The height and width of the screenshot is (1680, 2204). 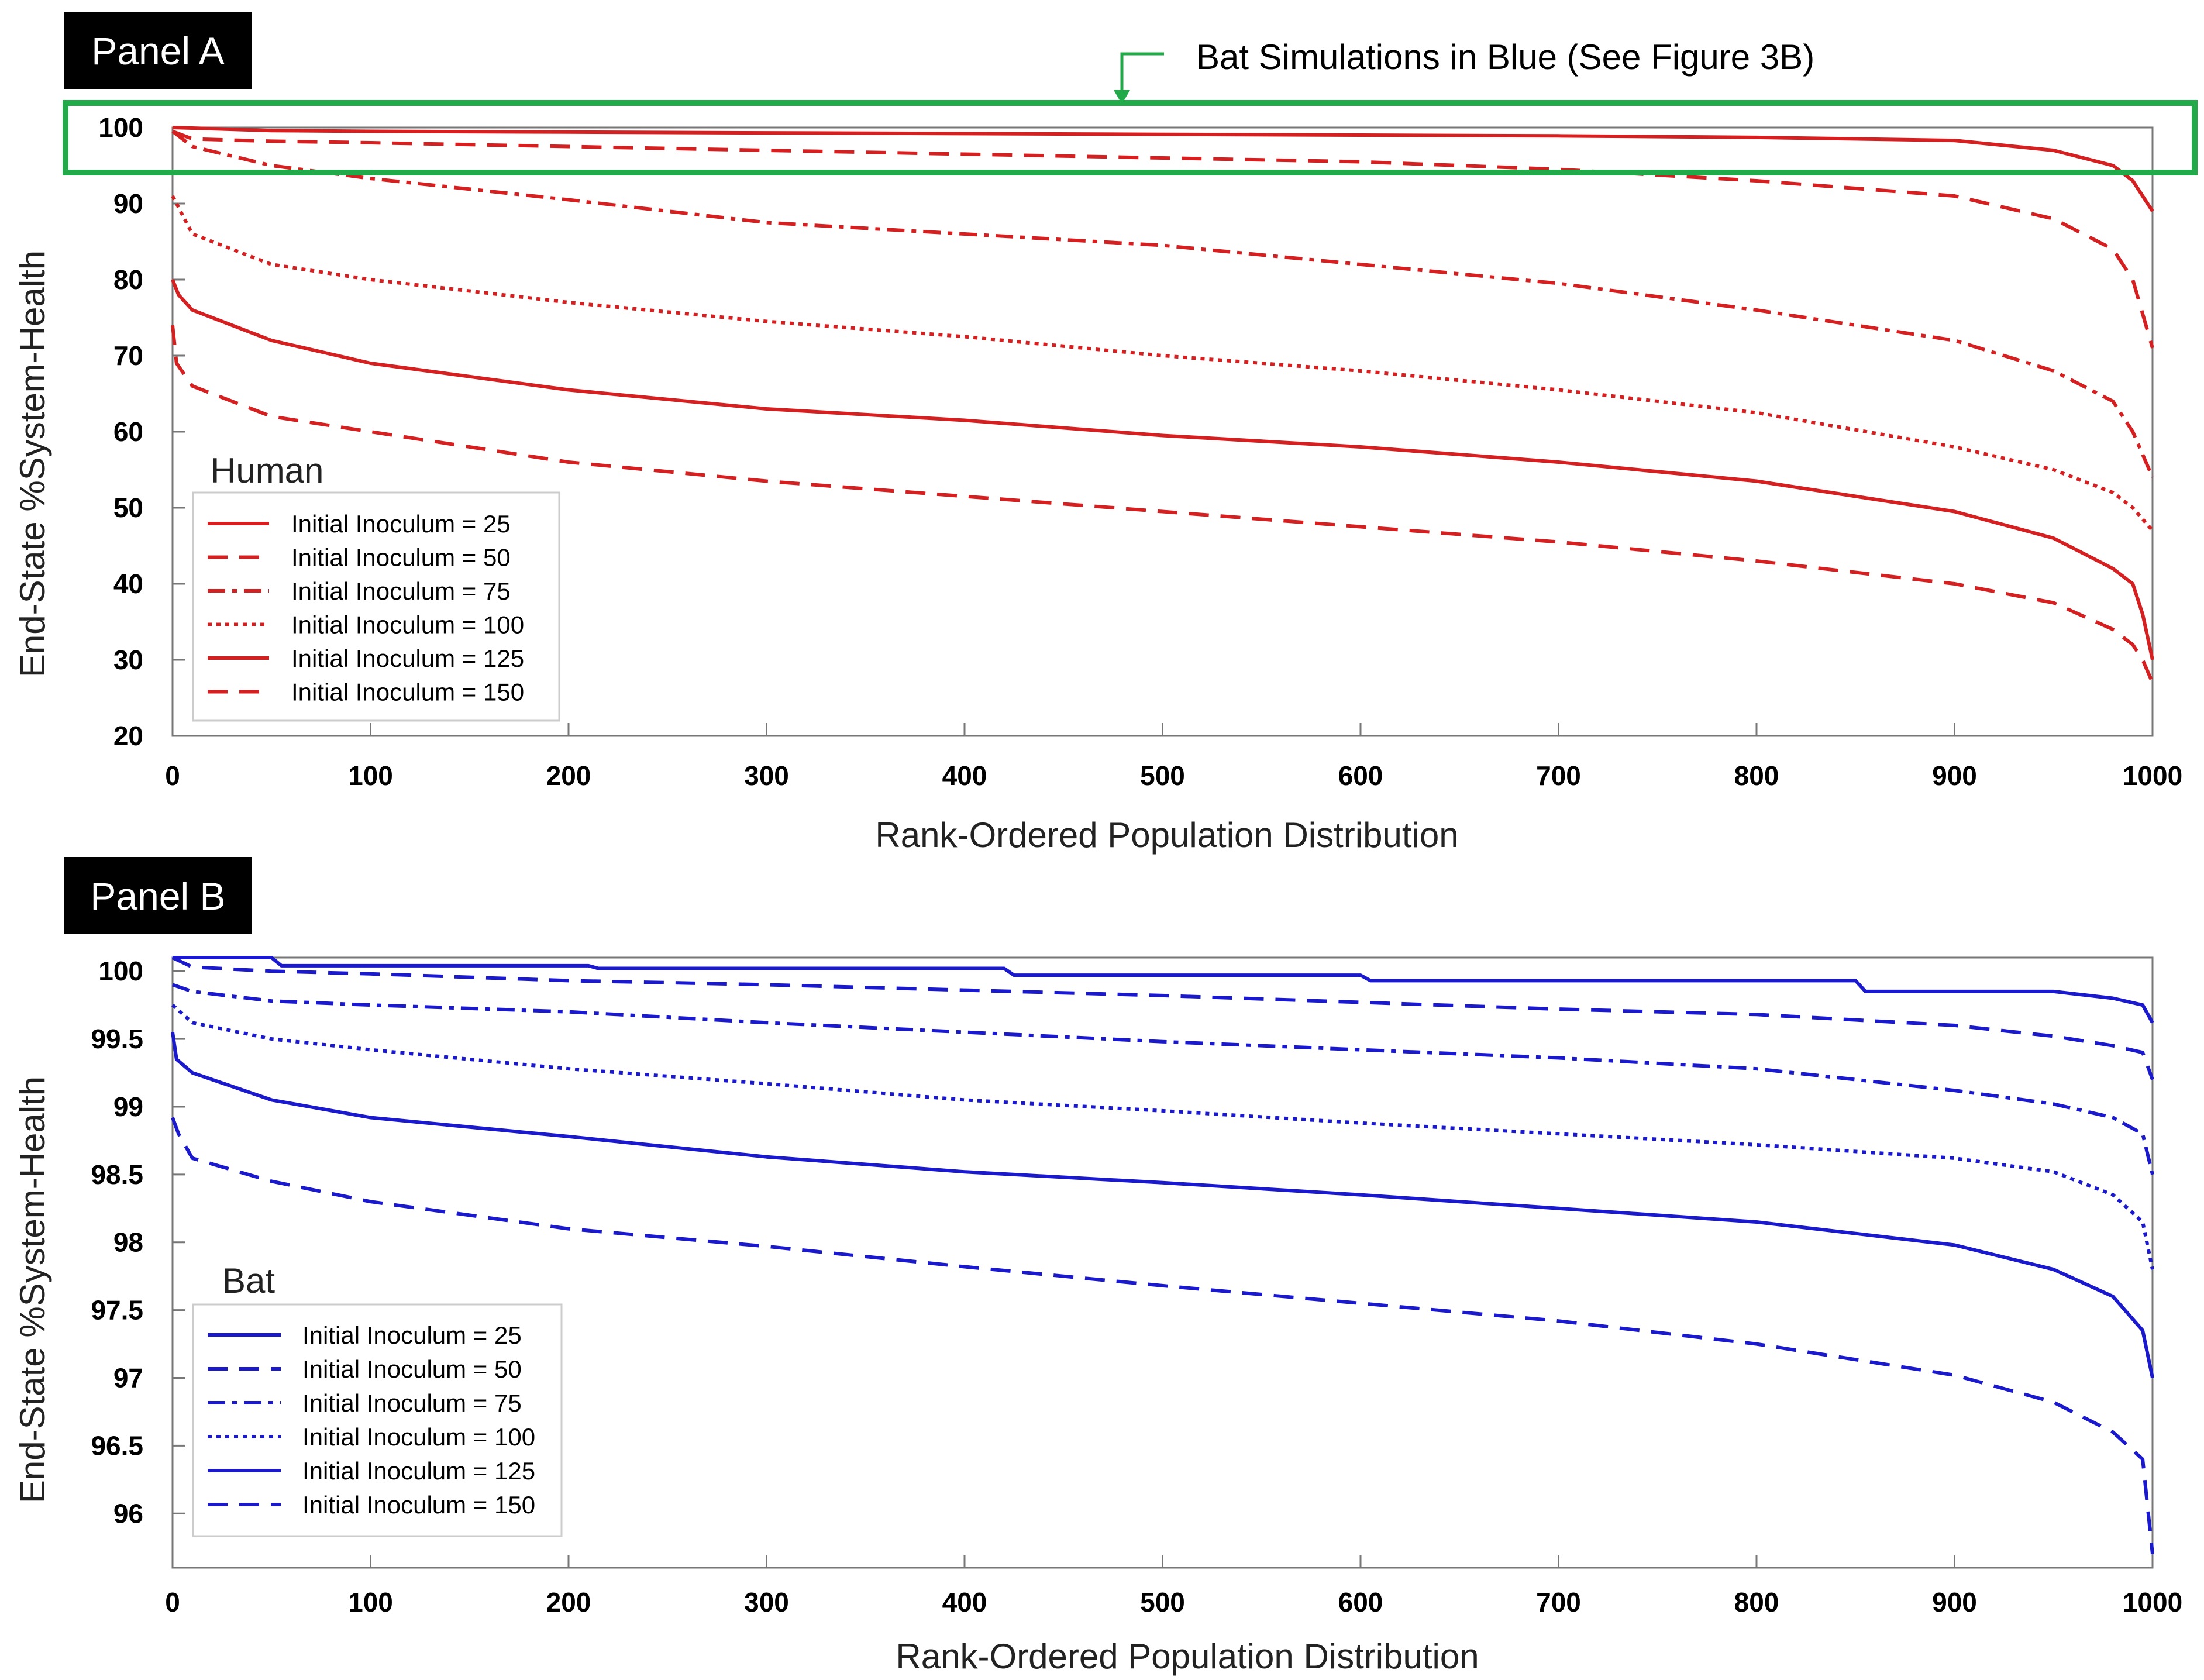 I want to click on panel-b-x-tick-label: 600, so click(x=1360, y=1602).